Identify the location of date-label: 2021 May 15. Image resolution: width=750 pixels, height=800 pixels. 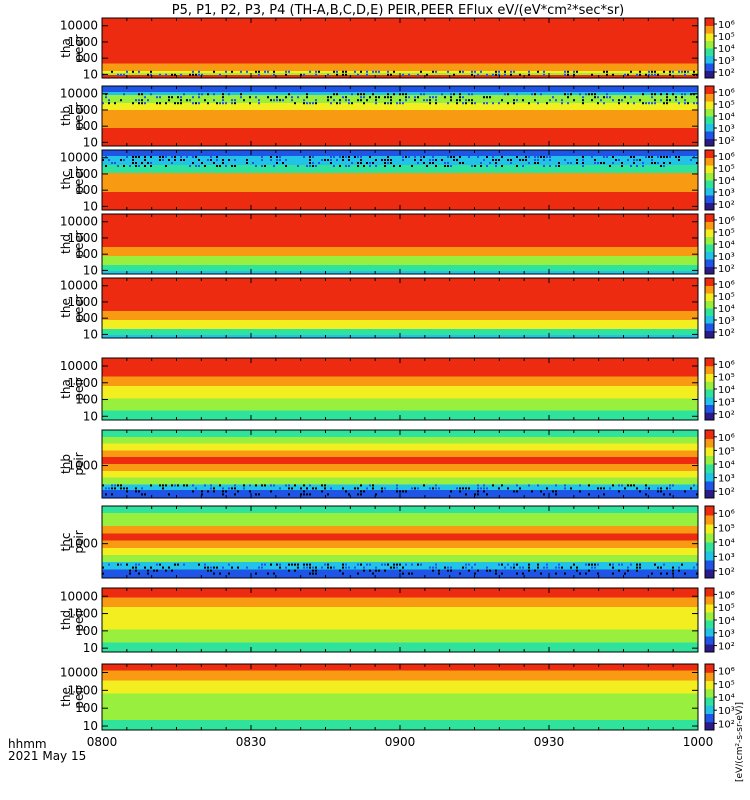
(47, 756).